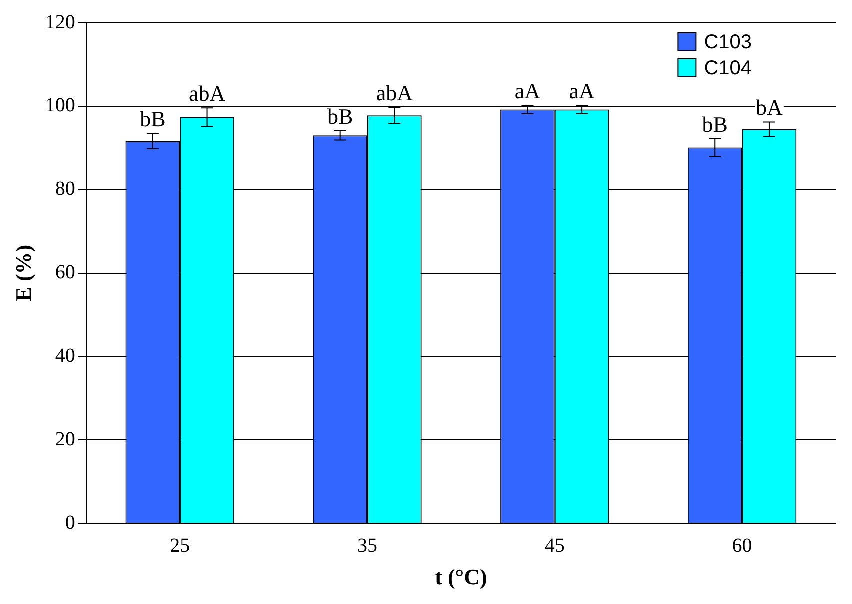 The width and height of the screenshot is (852, 604). What do you see at coordinates (180, 545) in the screenshot?
I see `x-tick-label: 25` at bounding box center [180, 545].